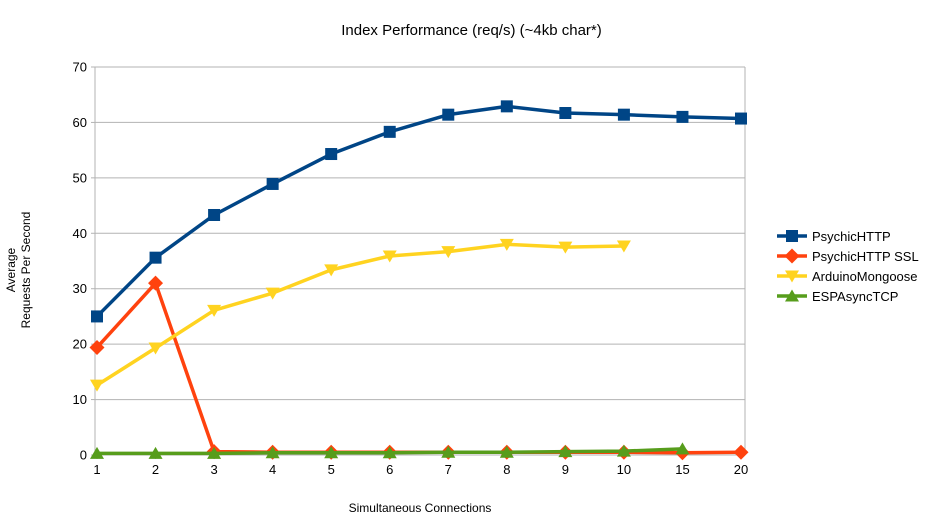 This screenshot has width=943, height=530. What do you see at coordinates (80, 233) in the screenshot?
I see `y-tick-label: 40` at bounding box center [80, 233].